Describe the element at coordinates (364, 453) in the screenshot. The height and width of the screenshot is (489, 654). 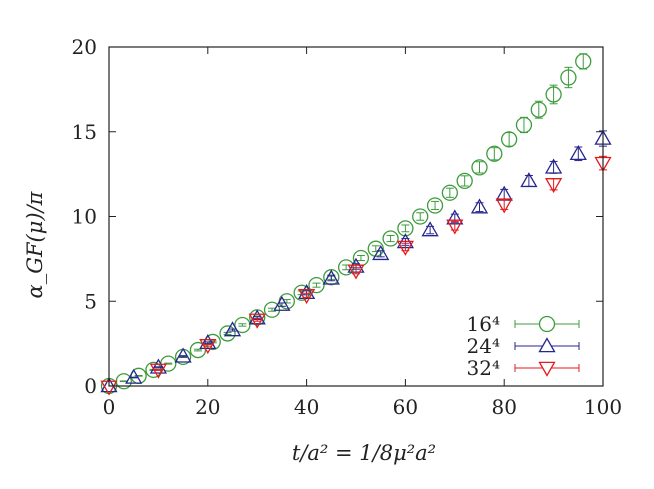
I see `x-axis-title: t/a² = 1/8μ²a²` at that location.